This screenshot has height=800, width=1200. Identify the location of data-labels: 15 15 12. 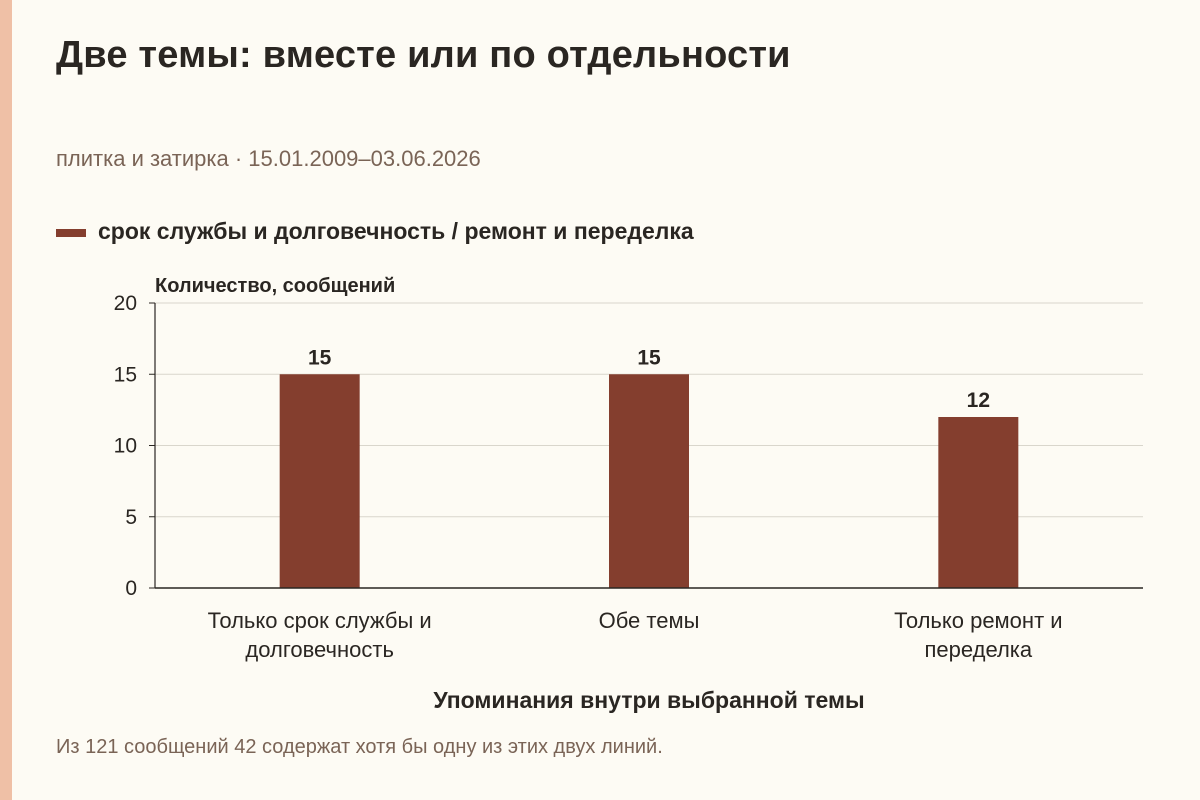
(649, 379).